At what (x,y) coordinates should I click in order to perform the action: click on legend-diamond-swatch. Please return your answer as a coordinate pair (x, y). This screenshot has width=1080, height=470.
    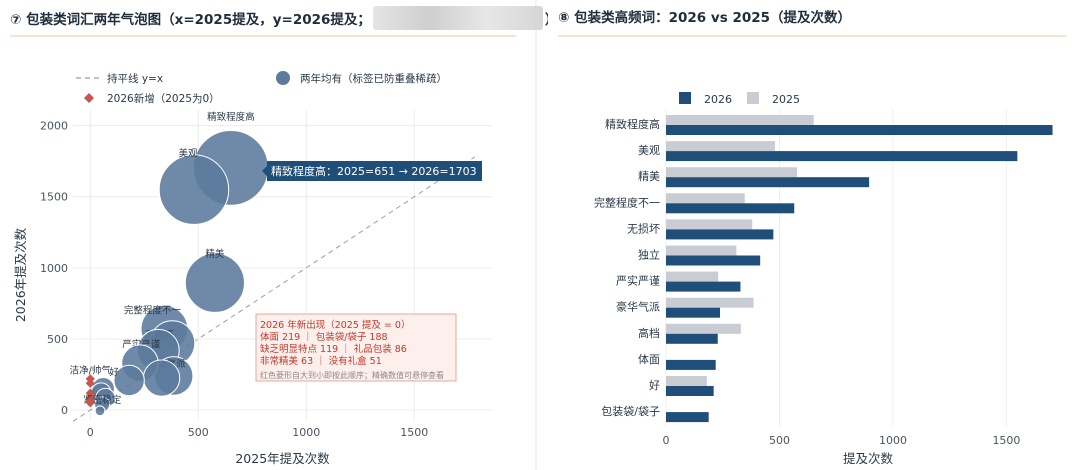
    Looking at the image, I should click on (89, 98).